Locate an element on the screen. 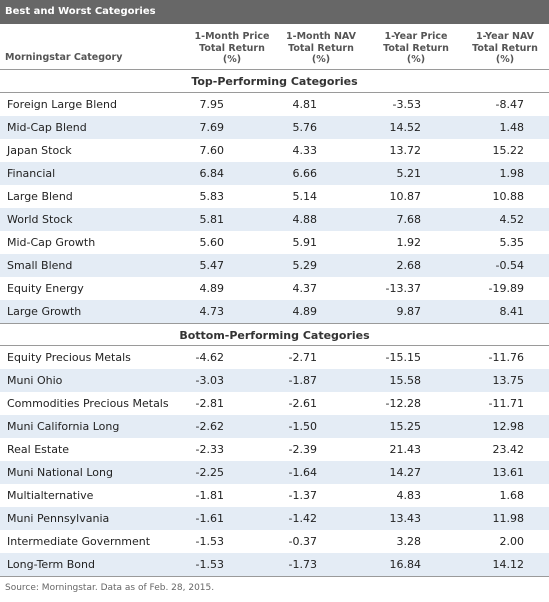  row-value: -1.42 is located at coordinates (302, 518).